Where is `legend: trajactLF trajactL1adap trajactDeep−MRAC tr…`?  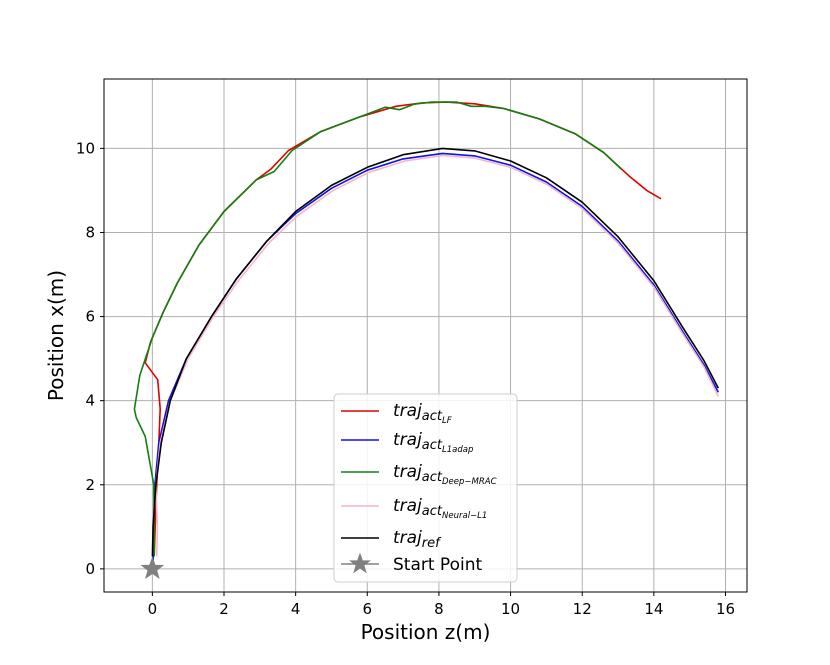 legend: trajactLF trajactL1adap trajactDeep−MRAC tr… is located at coordinates (425, 488).